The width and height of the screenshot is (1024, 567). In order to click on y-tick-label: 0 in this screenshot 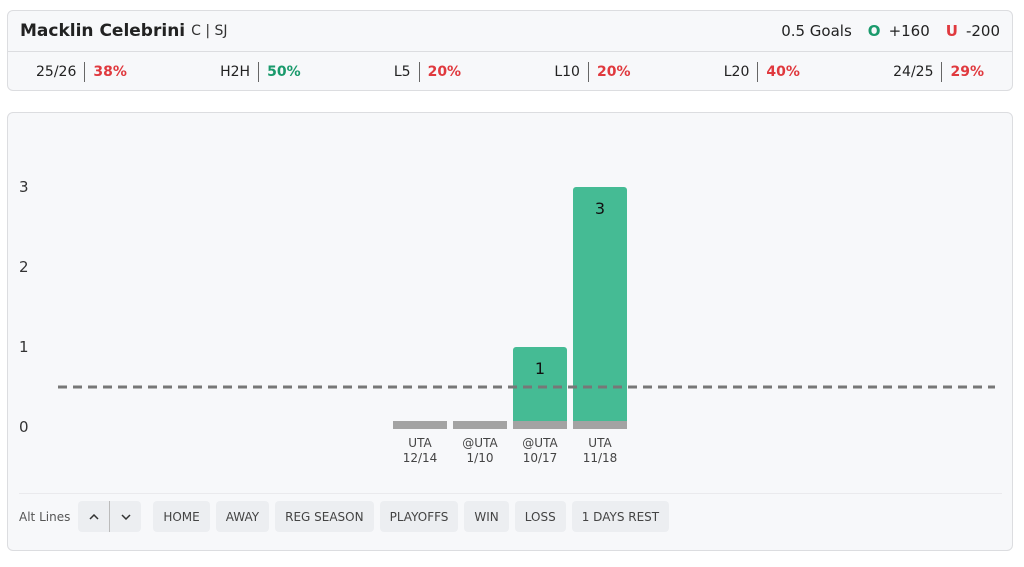, I will do `click(24, 427)`.